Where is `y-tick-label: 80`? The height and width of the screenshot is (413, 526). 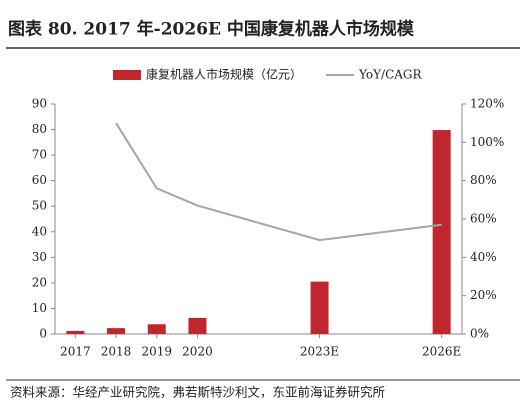 y-tick-label: 80 is located at coordinates (39, 129).